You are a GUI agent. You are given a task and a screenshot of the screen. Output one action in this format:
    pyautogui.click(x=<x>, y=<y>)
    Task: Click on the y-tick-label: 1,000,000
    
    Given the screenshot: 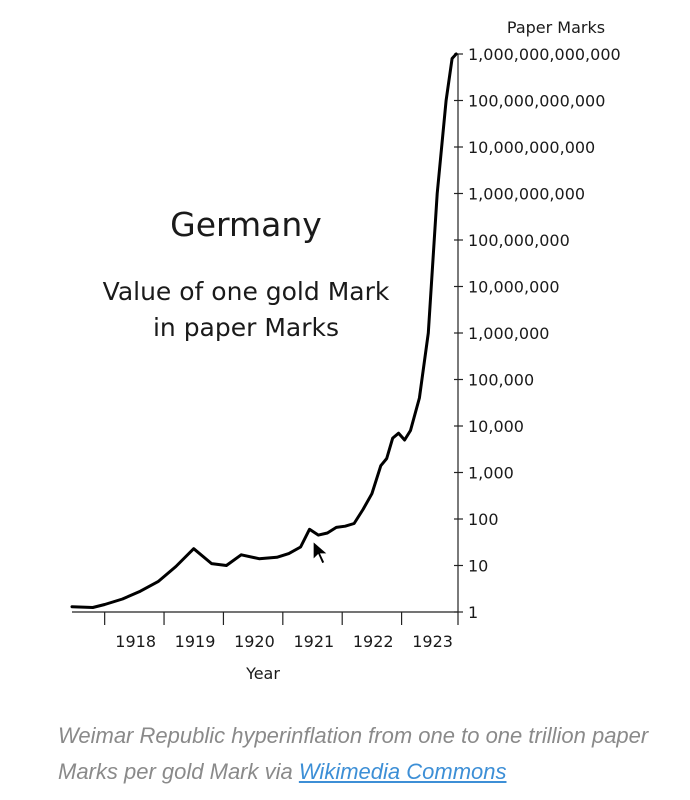 What is the action you would take?
    pyautogui.click(x=508, y=333)
    